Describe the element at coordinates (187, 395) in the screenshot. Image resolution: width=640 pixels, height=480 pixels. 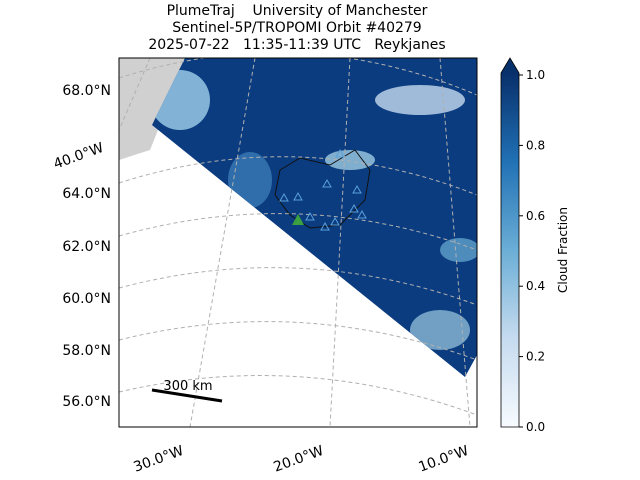
I see `scale-bar` at that location.